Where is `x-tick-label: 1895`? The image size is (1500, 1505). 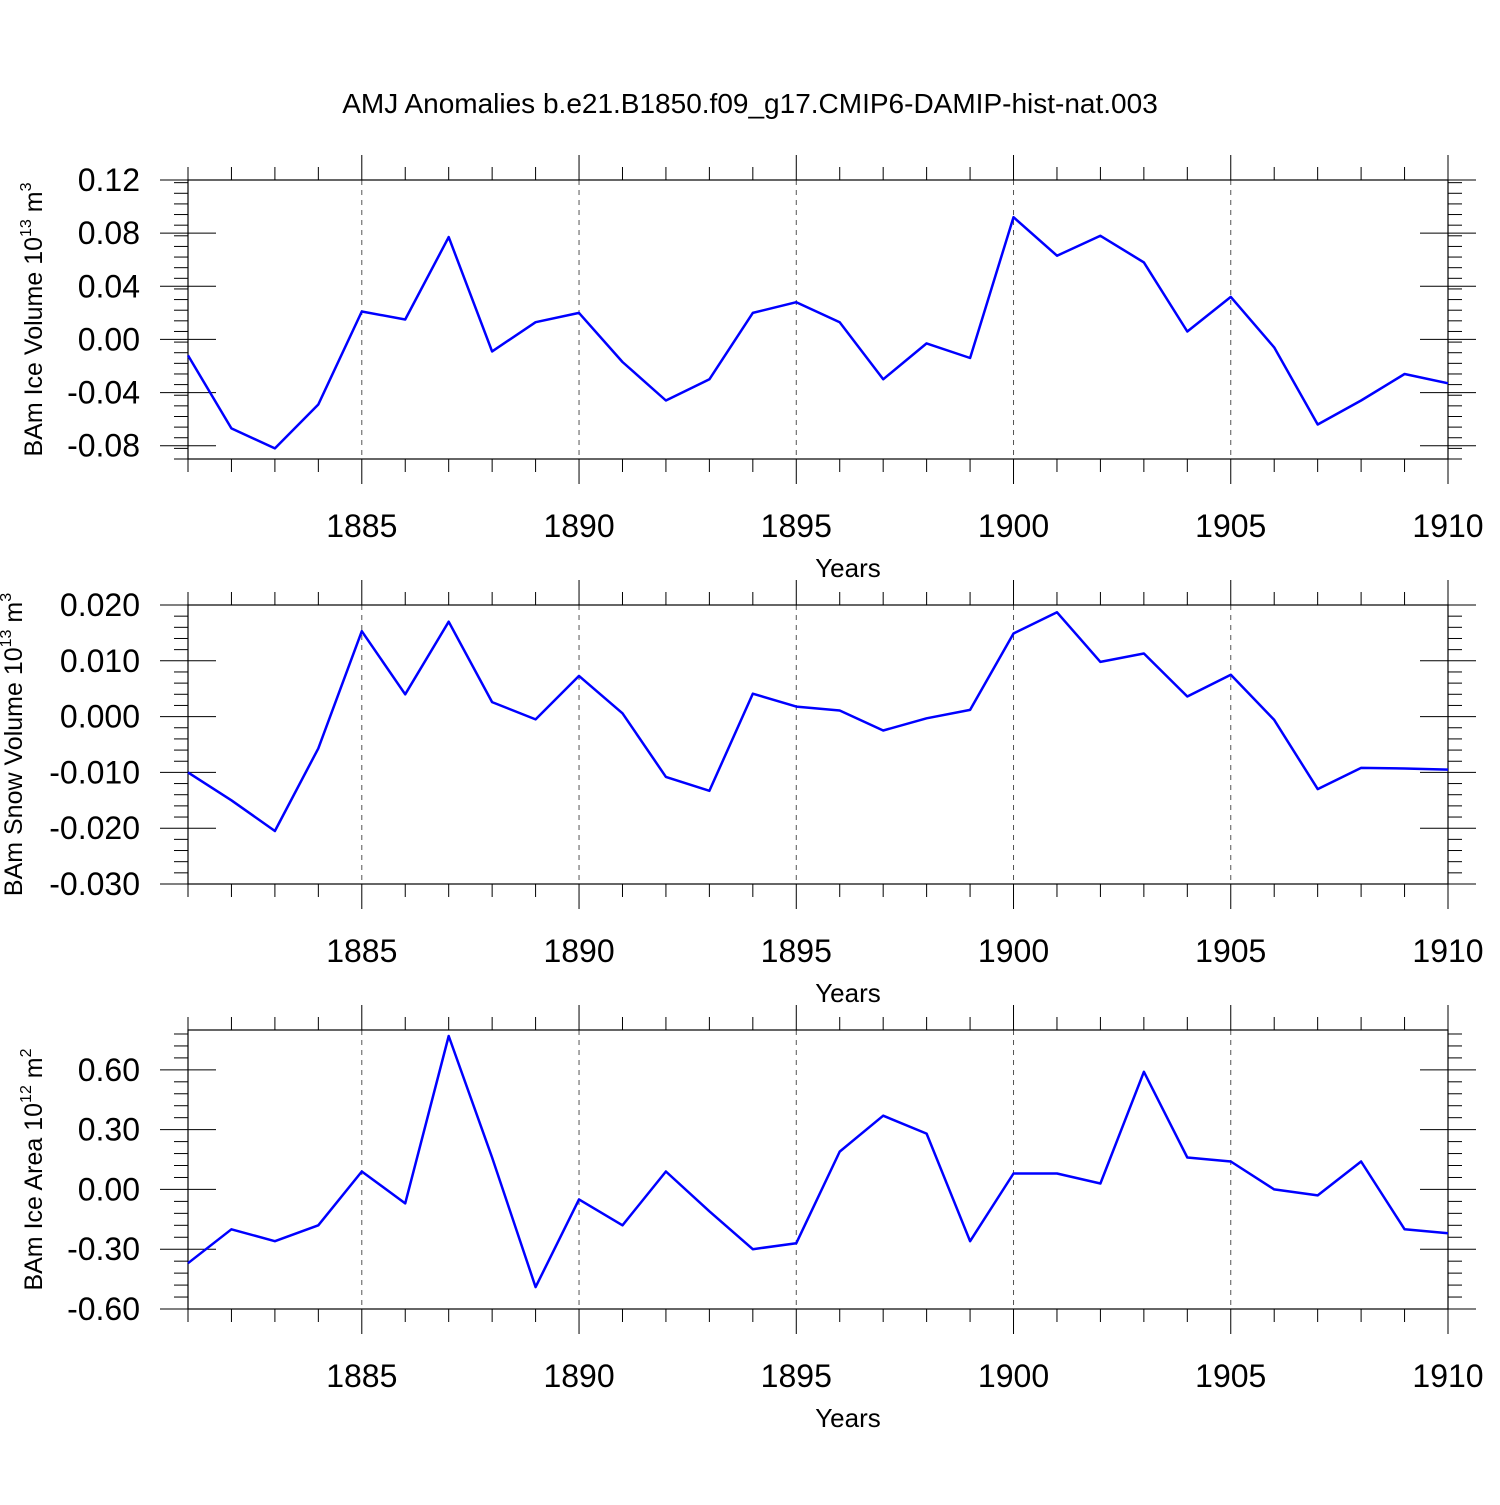
x-tick-label: 1895 is located at coordinates (796, 526).